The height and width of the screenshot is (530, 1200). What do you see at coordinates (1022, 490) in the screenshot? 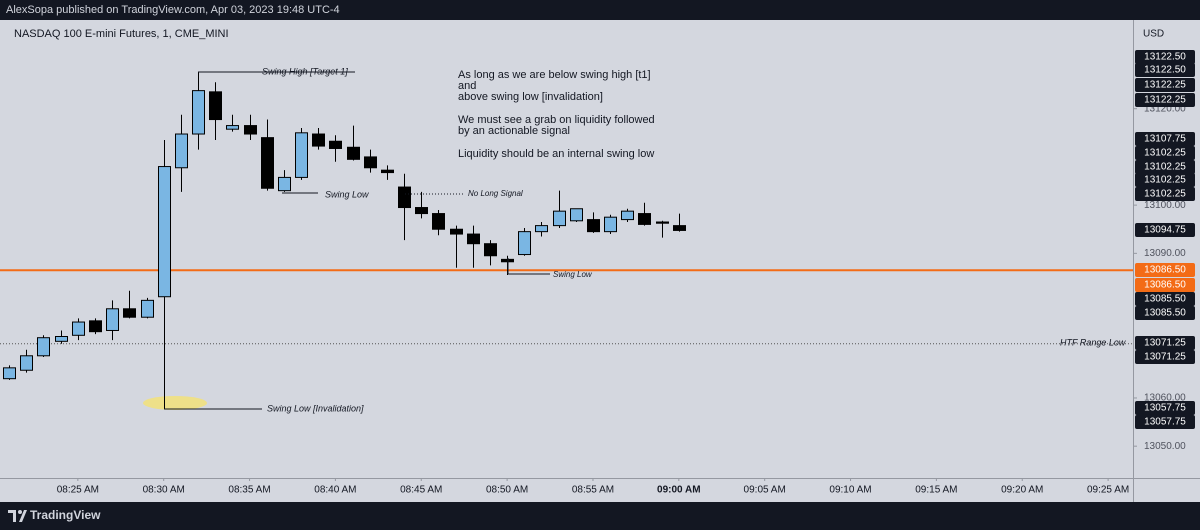
I see `x-tick-label: 09:20 AM` at bounding box center [1022, 490].